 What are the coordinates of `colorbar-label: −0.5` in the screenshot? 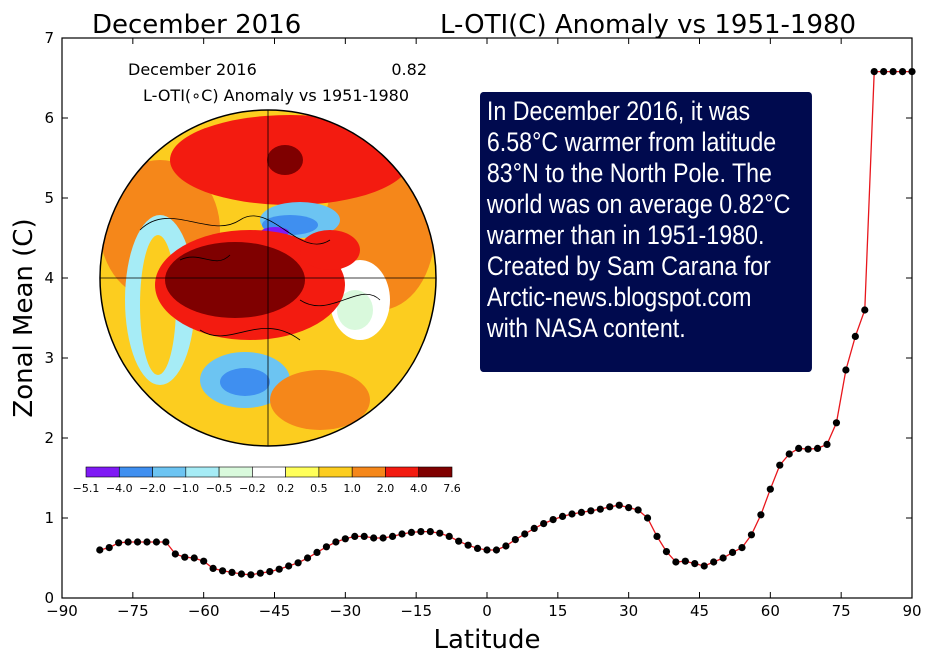 It's located at (219, 488).